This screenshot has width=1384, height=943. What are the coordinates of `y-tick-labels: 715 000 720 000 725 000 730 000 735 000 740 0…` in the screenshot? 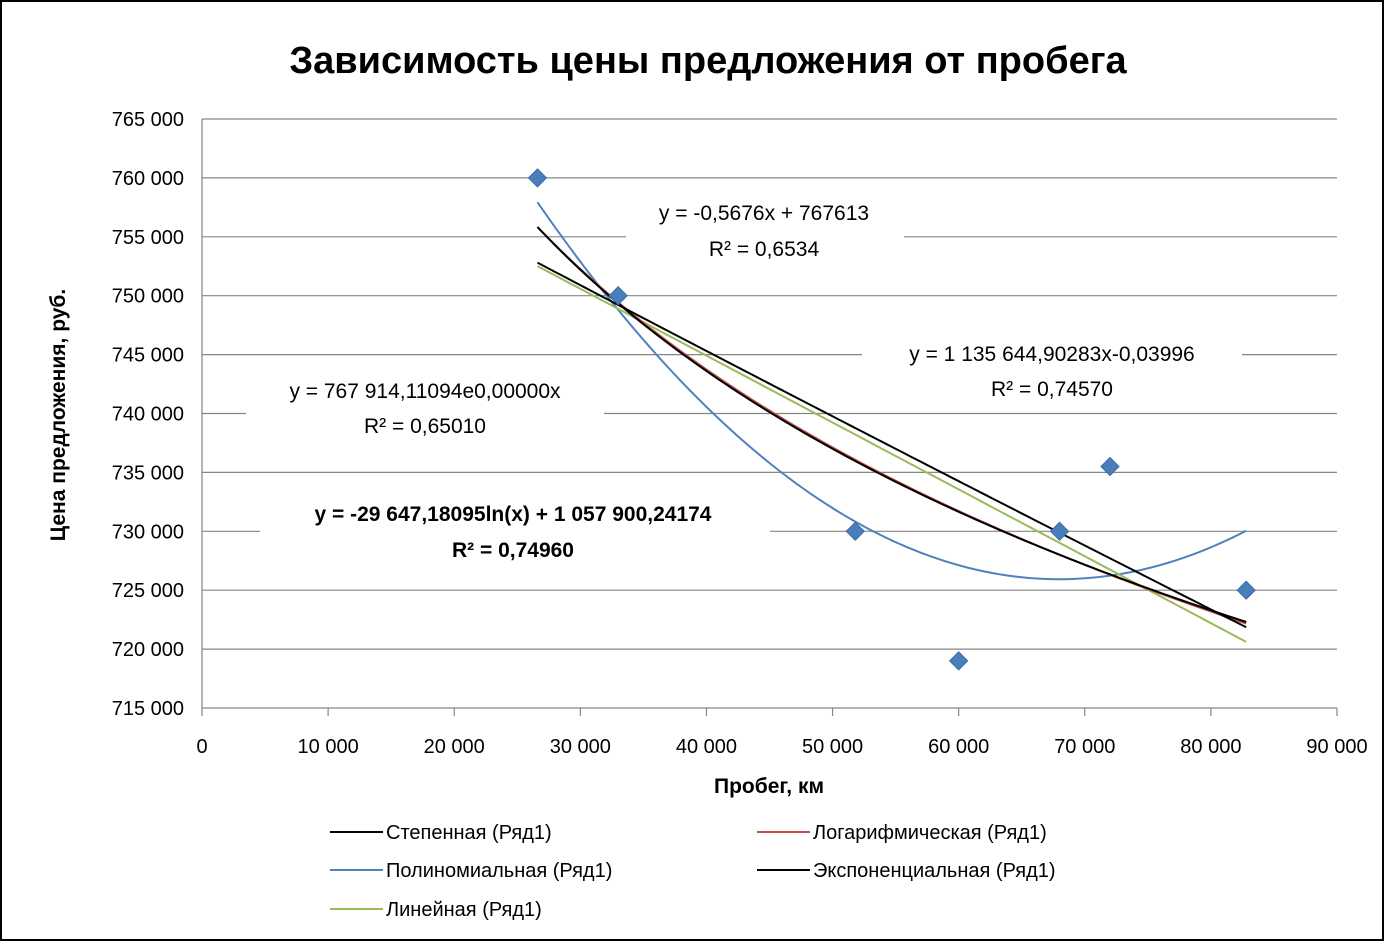 It's located at (148, 414).